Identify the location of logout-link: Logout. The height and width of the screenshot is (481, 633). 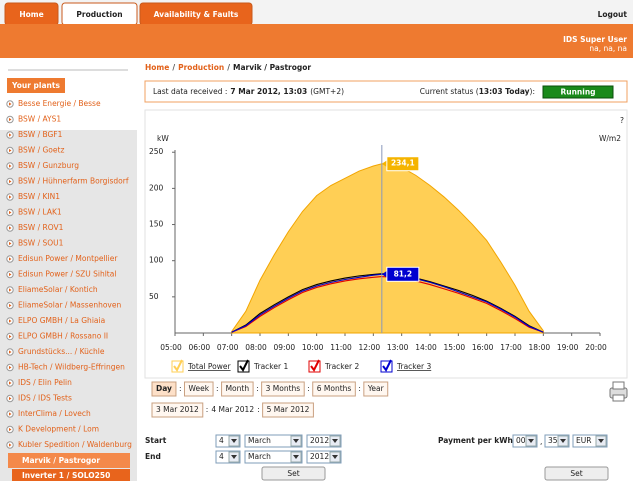
(613, 14).